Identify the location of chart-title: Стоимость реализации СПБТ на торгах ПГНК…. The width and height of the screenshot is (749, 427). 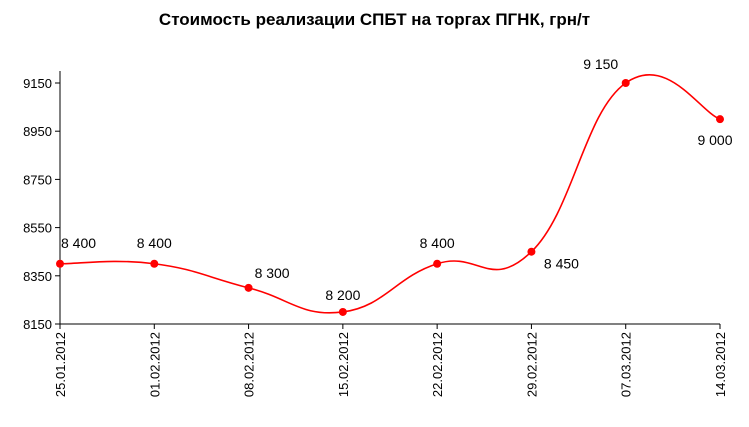
(374, 19).